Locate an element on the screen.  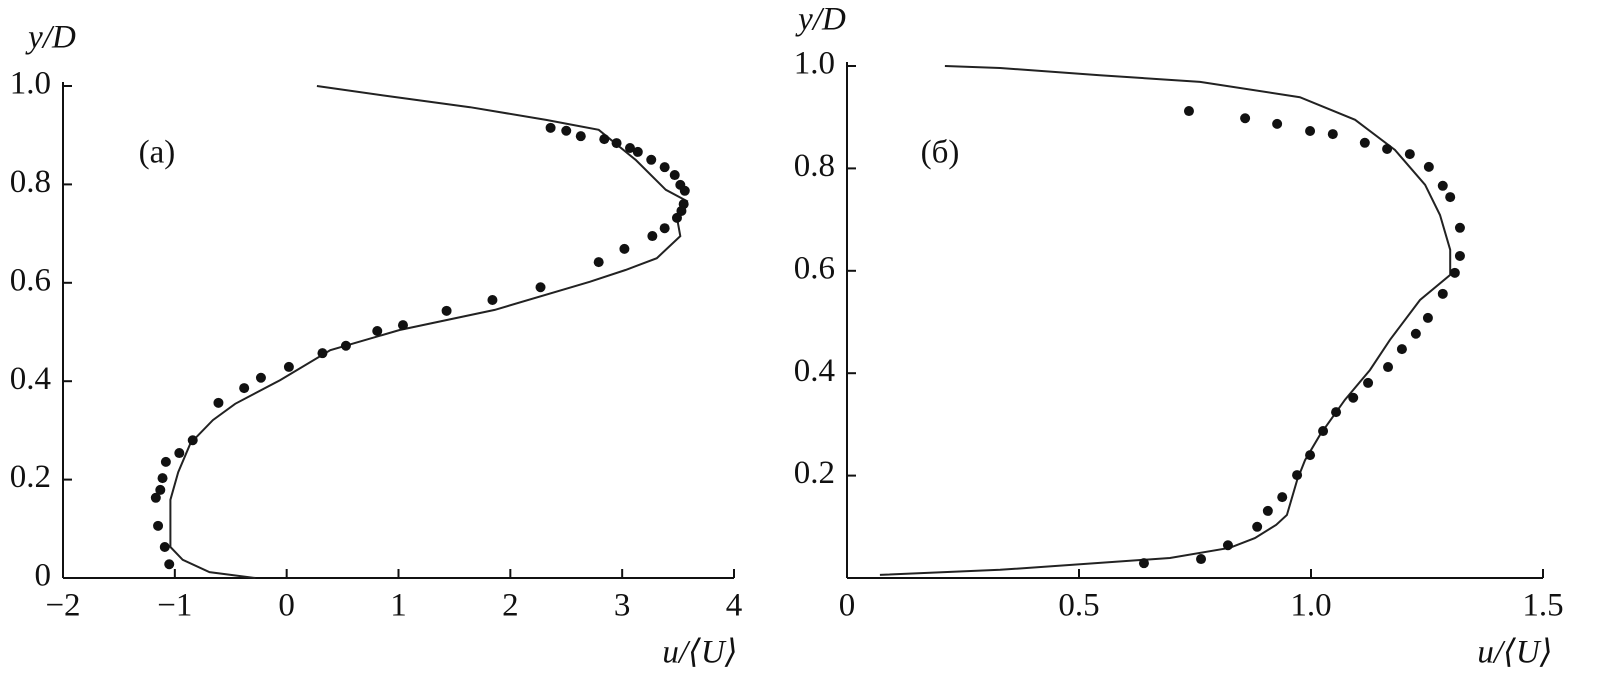
x-tick-label: 3 is located at coordinates (622, 606).